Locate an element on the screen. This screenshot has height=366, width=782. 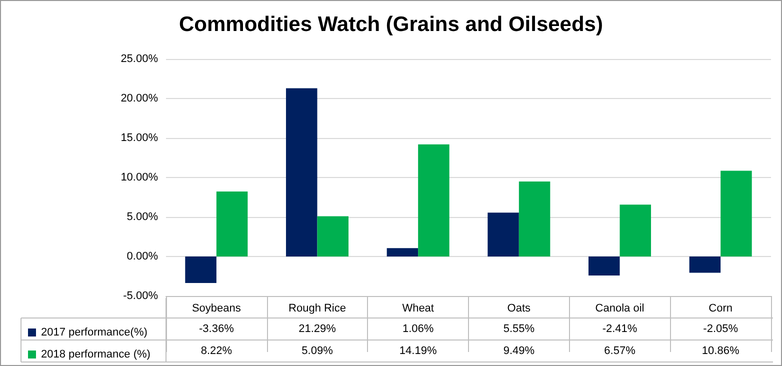
data-label: 1.06% is located at coordinates (418, 329).